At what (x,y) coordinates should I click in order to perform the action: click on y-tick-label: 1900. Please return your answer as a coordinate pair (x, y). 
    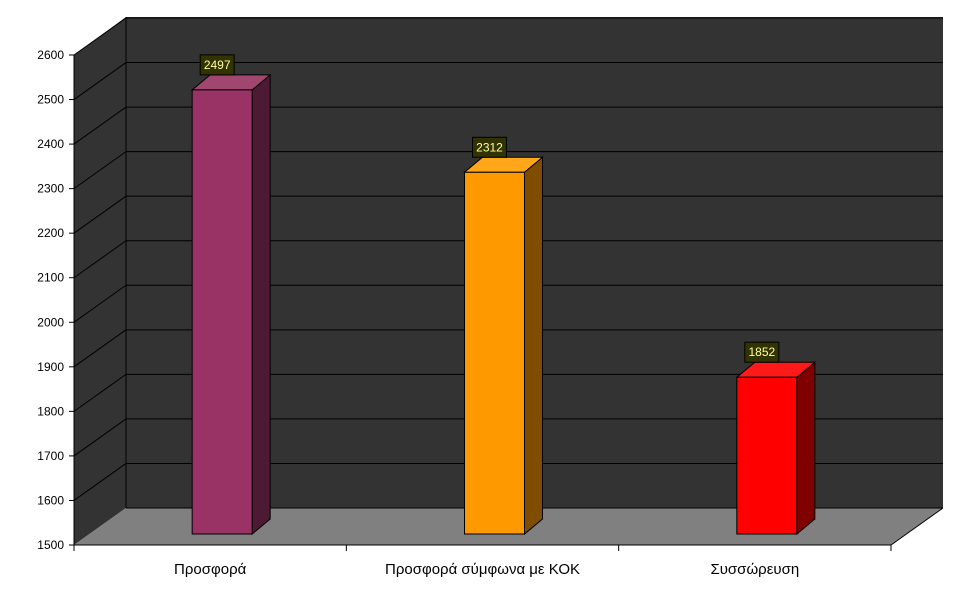
    Looking at the image, I should click on (50, 367).